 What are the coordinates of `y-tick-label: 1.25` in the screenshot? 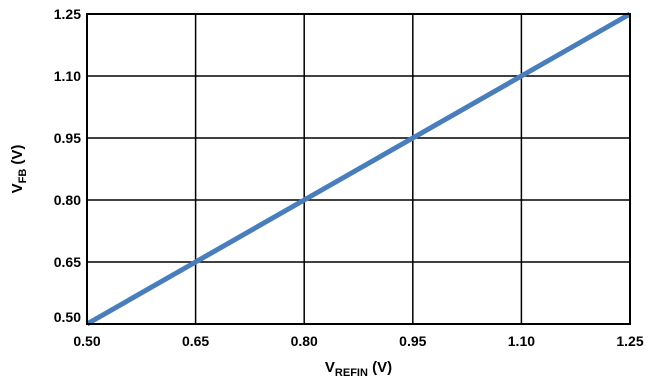 It's located at (67, 14).